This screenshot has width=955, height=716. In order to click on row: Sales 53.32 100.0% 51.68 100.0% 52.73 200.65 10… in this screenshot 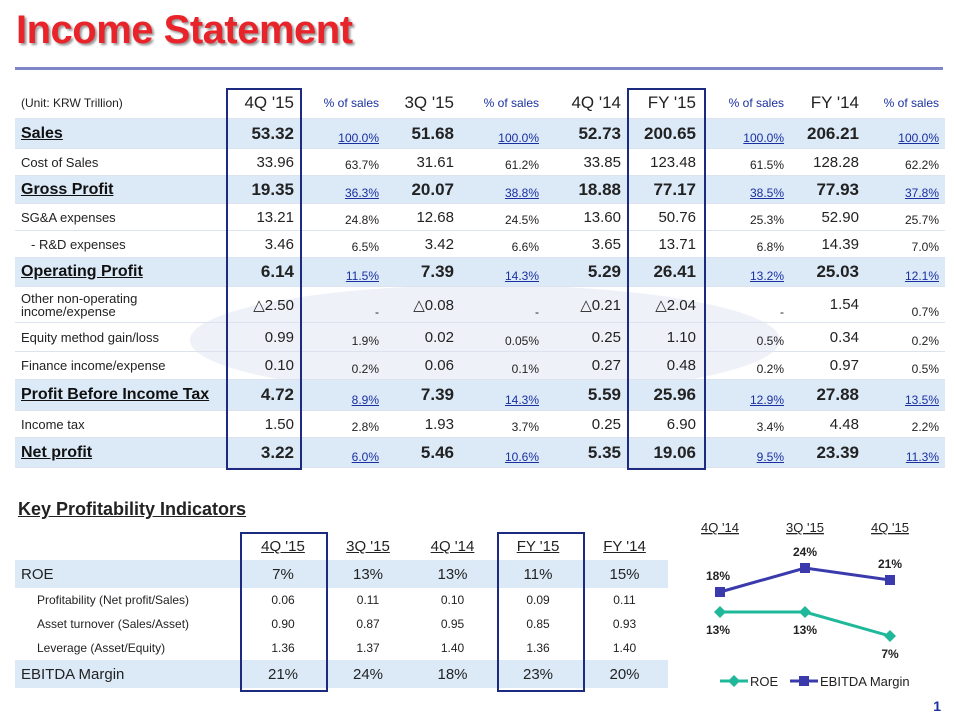, I will do `click(480, 133)`.